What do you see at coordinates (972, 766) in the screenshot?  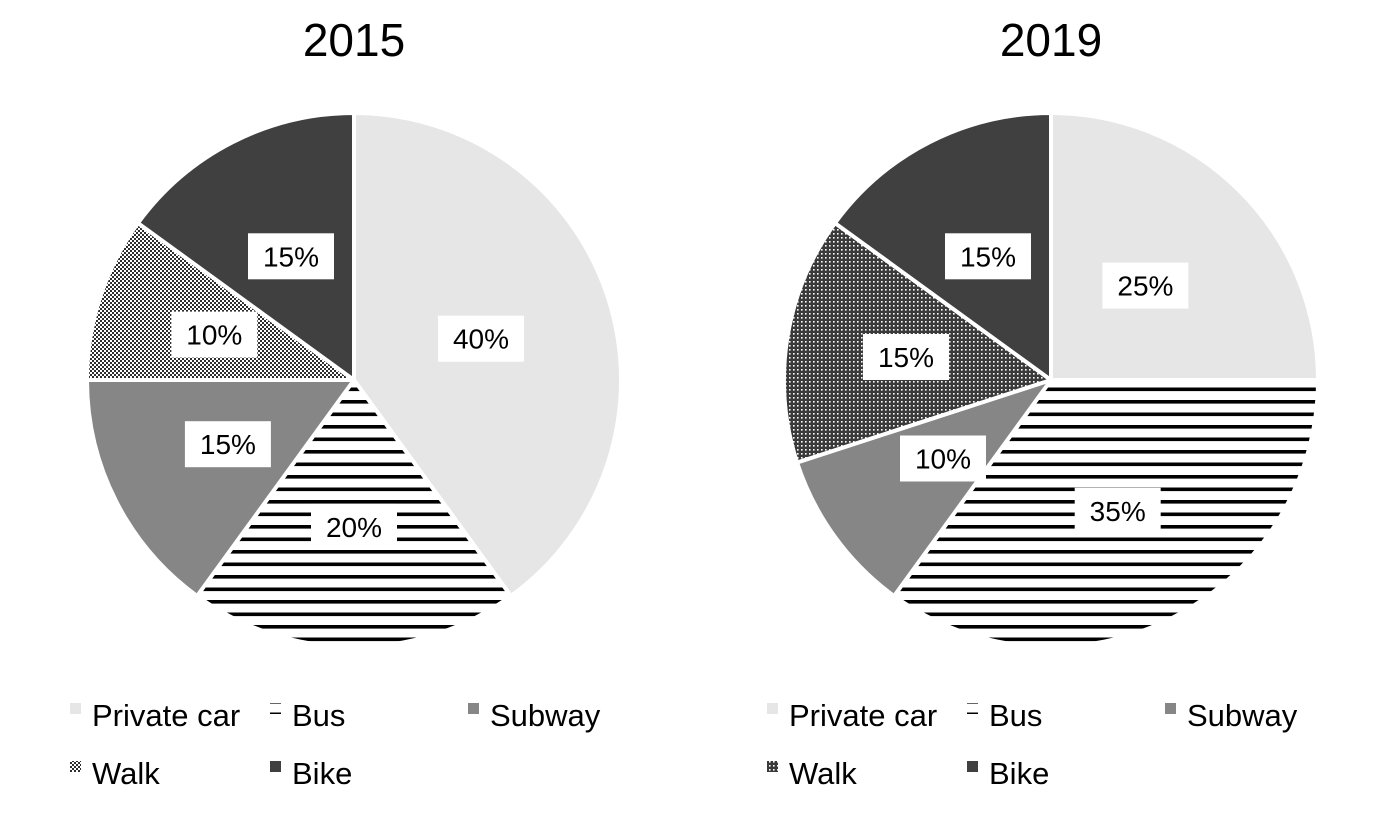 I see `legend-2019-bike-swatch` at bounding box center [972, 766].